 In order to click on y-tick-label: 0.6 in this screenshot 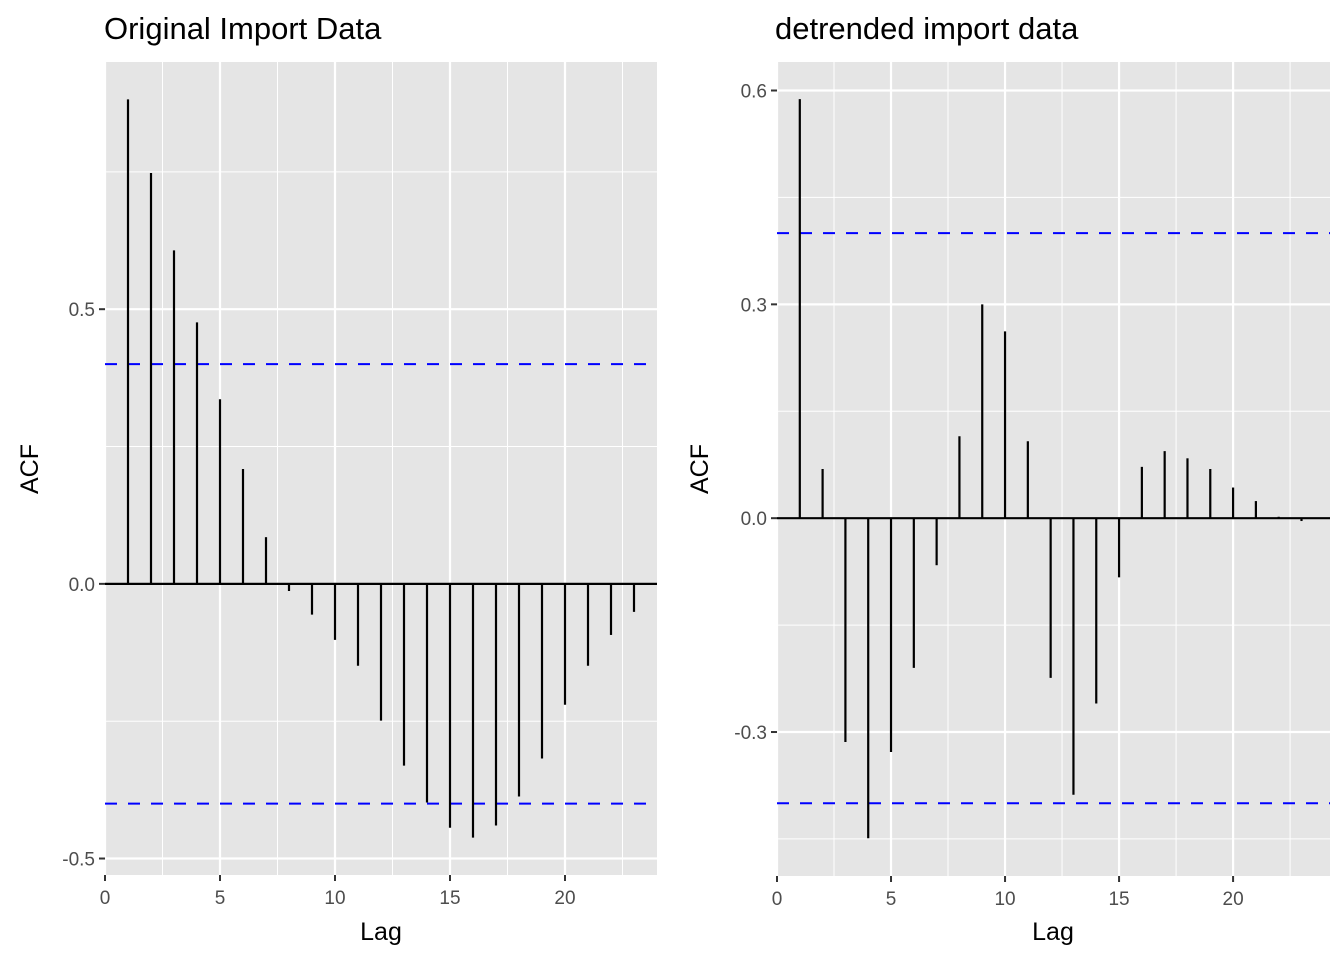, I will do `click(754, 92)`.